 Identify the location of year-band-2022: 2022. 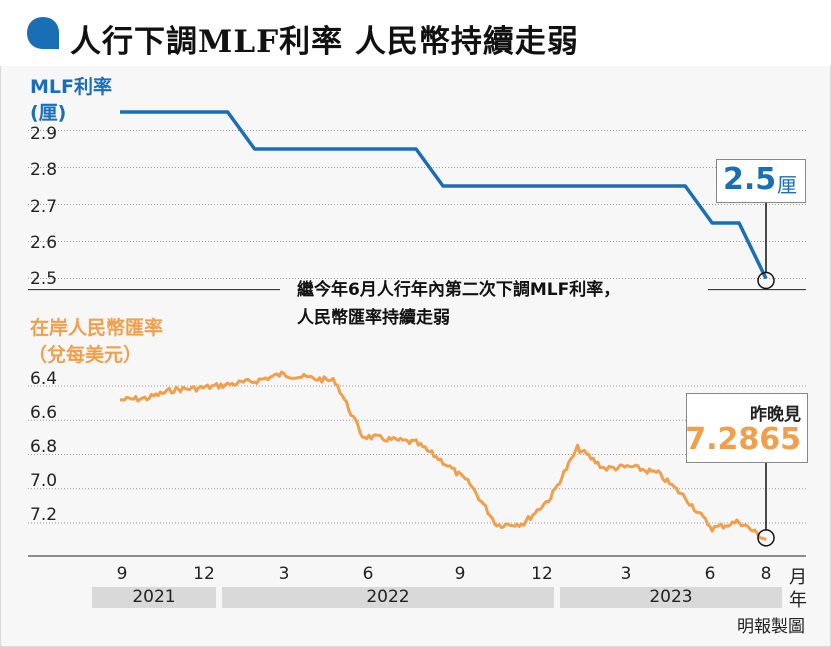
(388, 597).